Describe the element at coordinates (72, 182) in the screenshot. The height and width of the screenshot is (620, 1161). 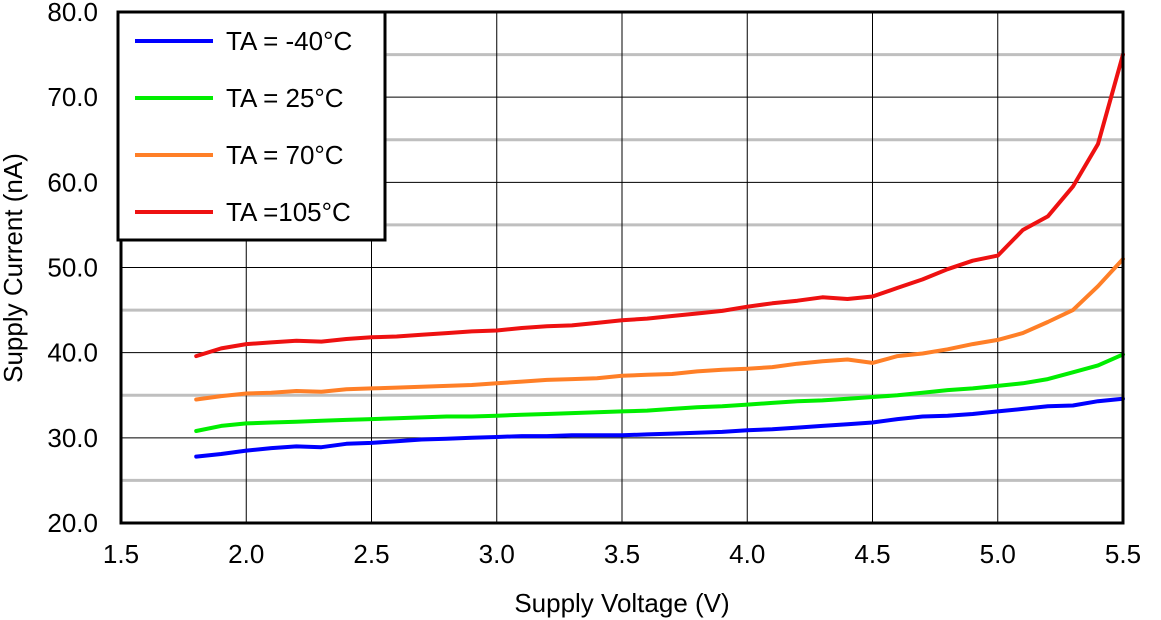
I see `y-tick-label: 60.0` at that location.